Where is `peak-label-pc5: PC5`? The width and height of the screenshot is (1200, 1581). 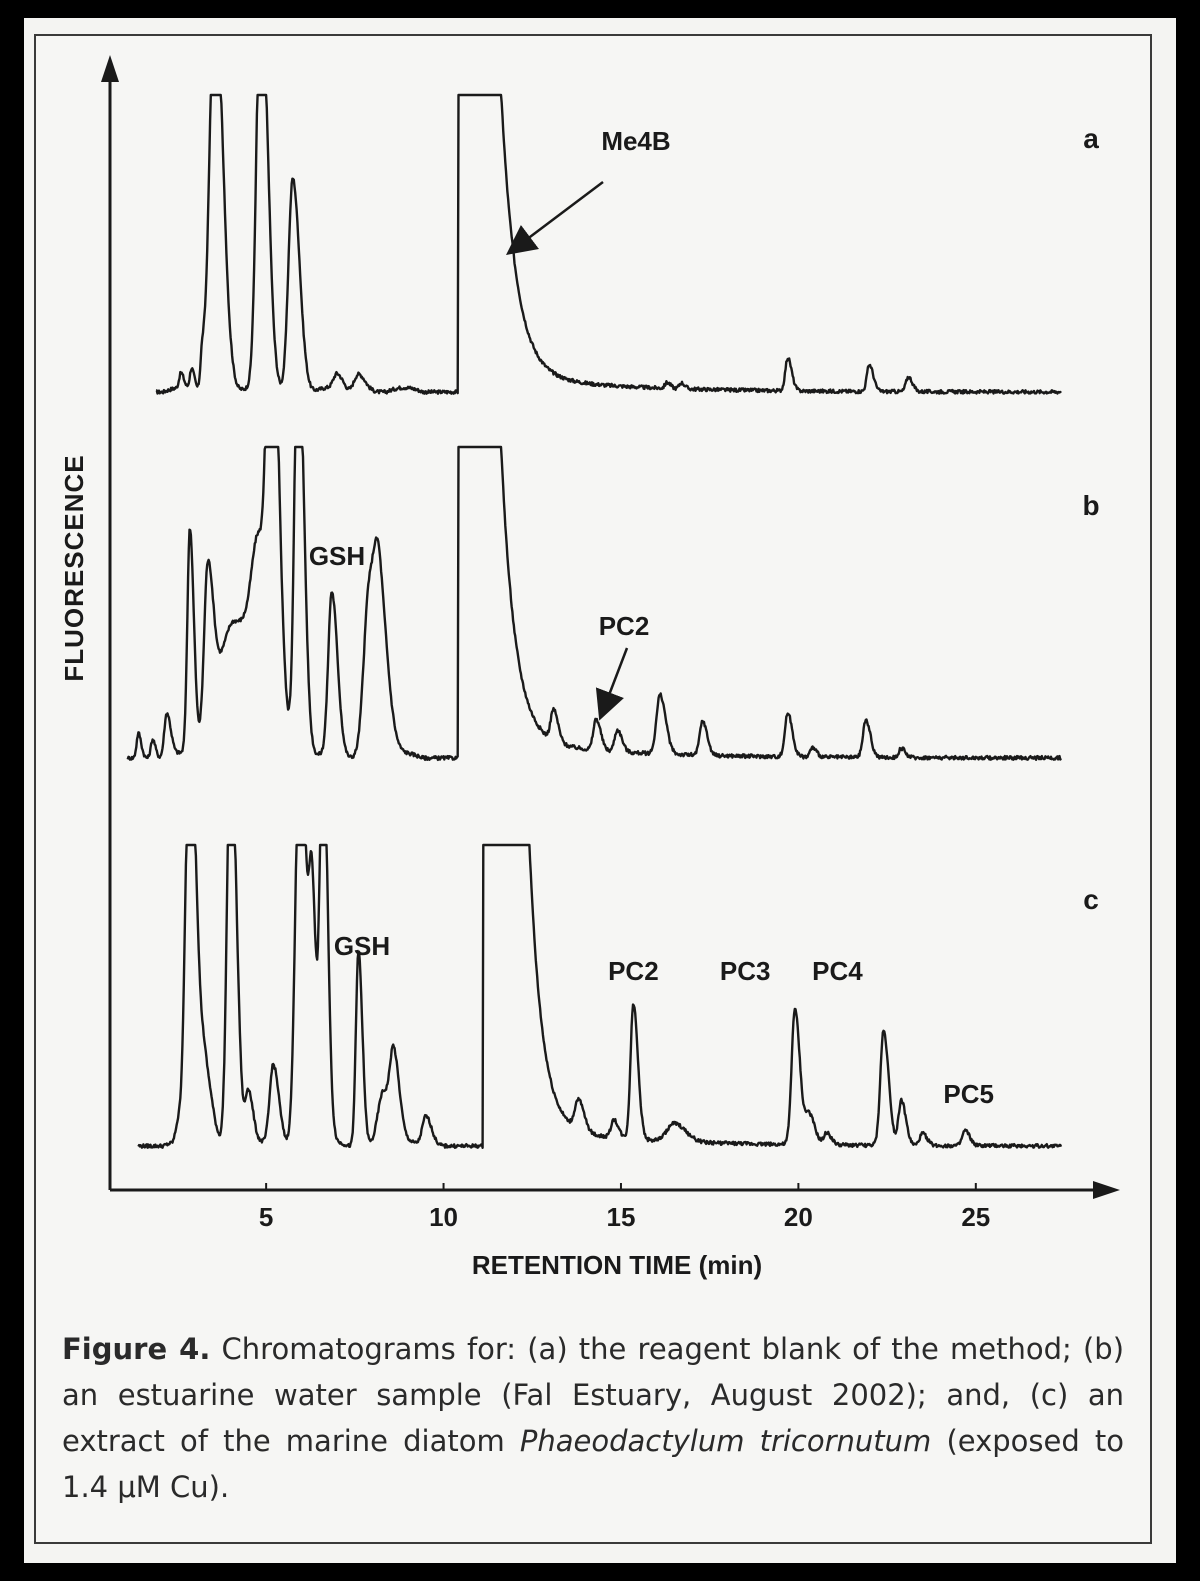 peak-label-pc5: PC5 is located at coordinates (968, 1094).